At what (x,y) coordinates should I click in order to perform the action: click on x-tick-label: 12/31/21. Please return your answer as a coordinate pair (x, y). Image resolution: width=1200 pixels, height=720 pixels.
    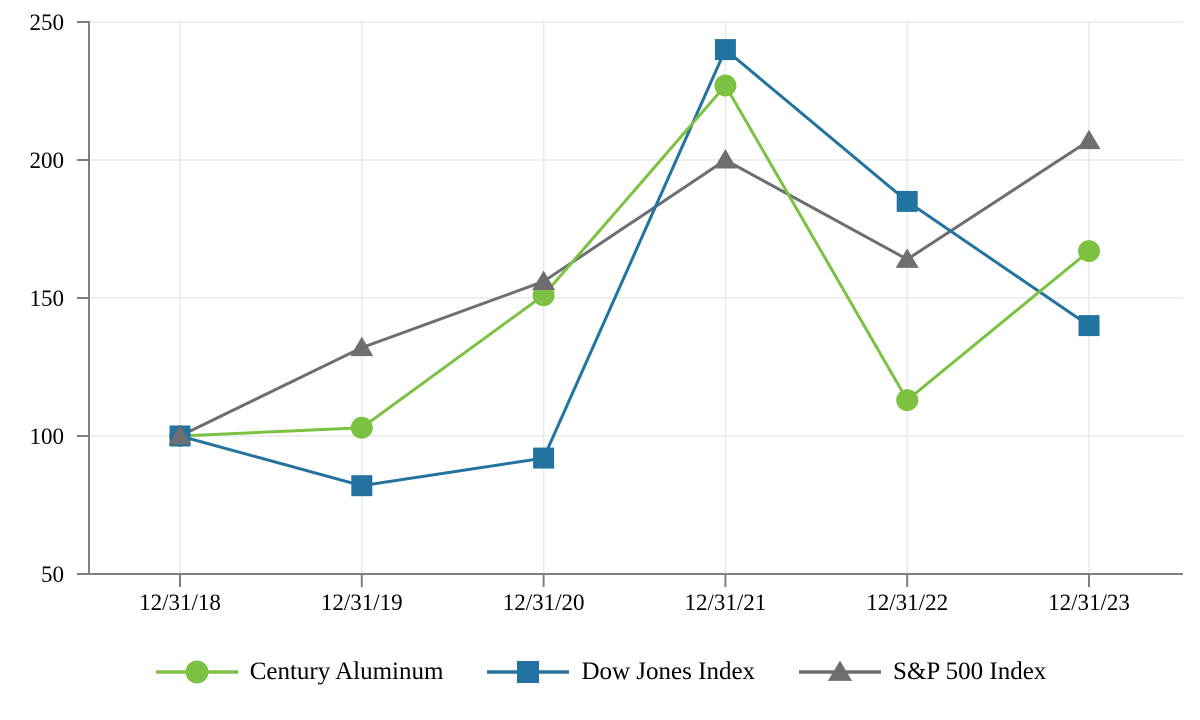
    Looking at the image, I should click on (726, 602).